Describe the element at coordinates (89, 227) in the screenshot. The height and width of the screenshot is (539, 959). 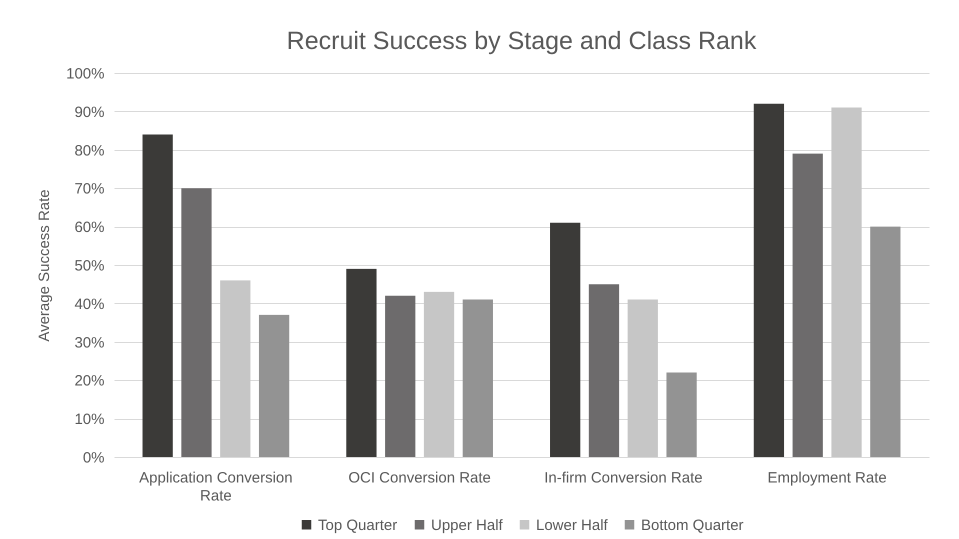
I see `y-tick-label: 60%` at that location.